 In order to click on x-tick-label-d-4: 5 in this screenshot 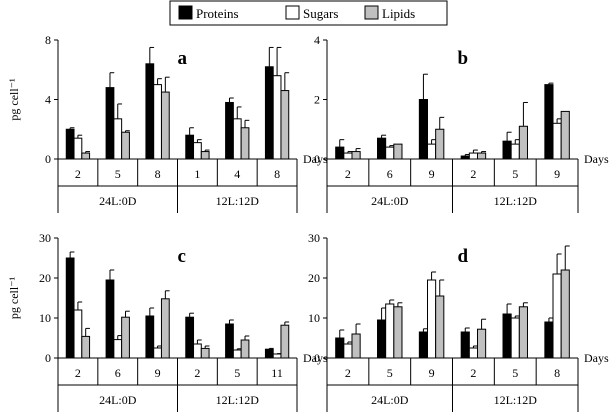, I will do `click(515, 373)`.